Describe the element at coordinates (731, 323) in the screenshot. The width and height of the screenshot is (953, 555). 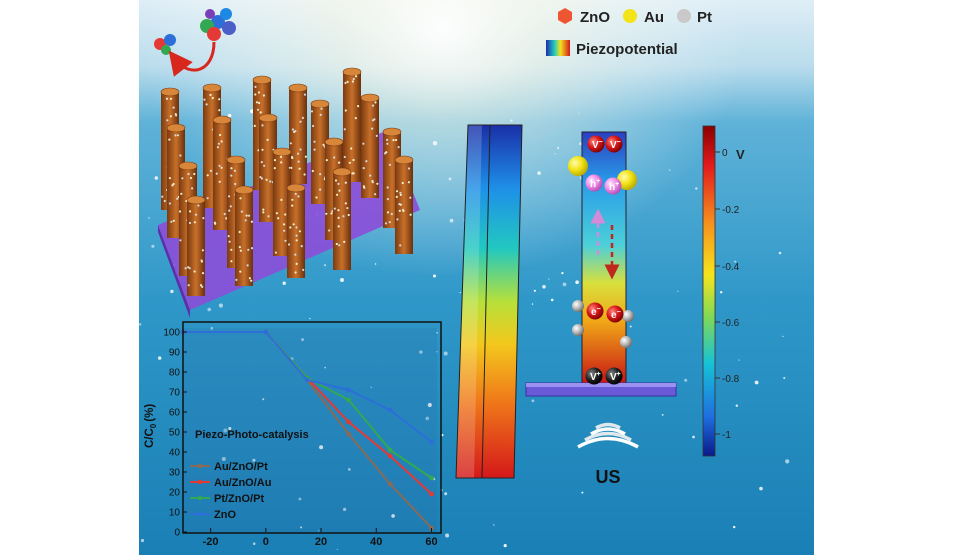
I see `colorbar-tick-label: -0.6` at that location.